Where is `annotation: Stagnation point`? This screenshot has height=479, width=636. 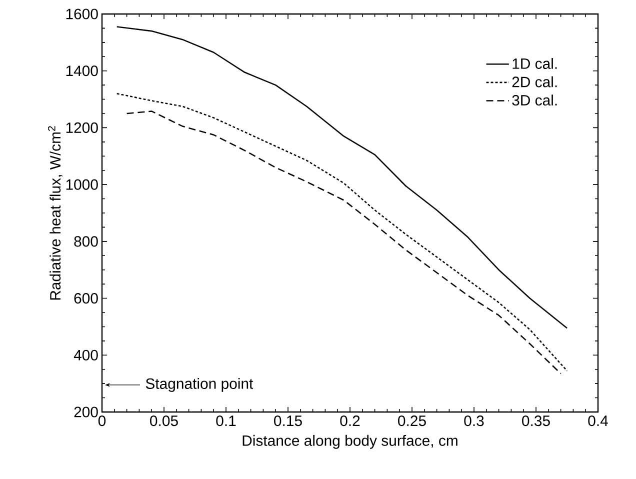
annotation: Stagnation point is located at coordinates (200, 385).